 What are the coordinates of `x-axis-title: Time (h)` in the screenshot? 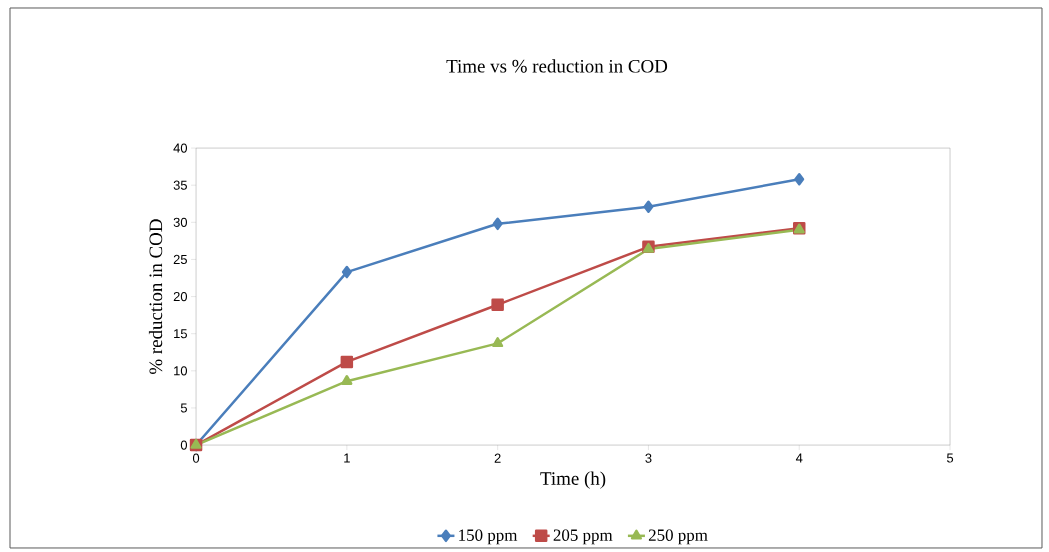 It's located at (573, 480).